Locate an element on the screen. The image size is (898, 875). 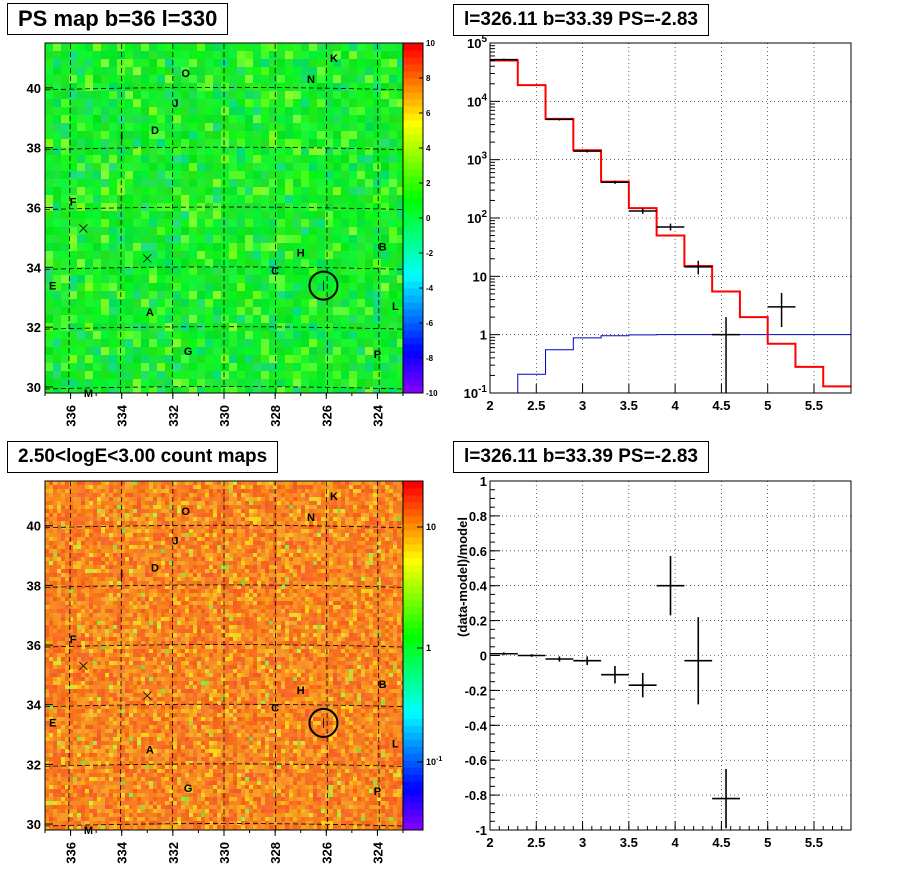
x-tick-label: 4.5 is located at coordinates (721, 842).